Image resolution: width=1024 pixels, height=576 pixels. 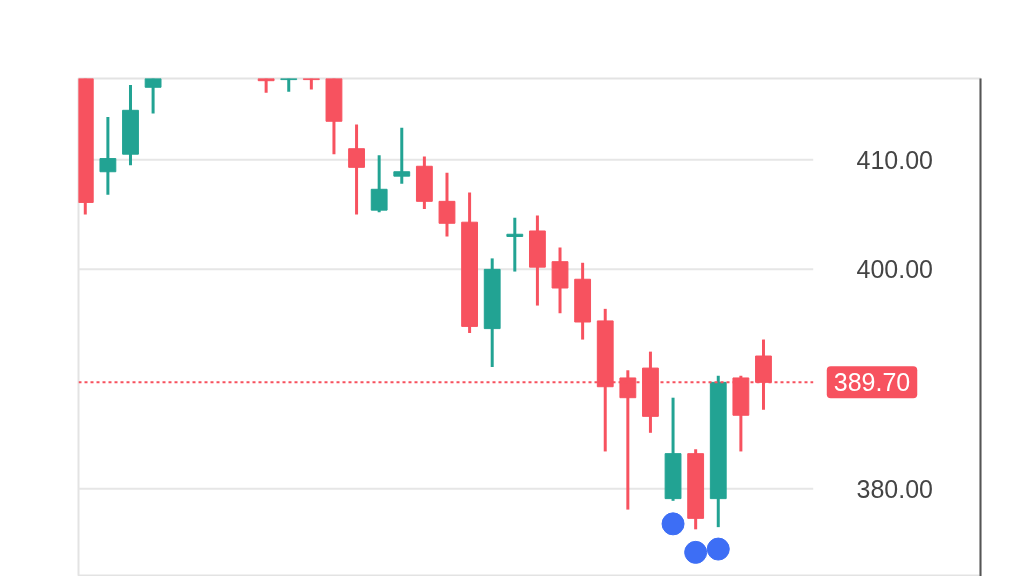 What do you see at coordinates (894, 488) in the screenshot?
I see `y-tick-label: 380.00` at bounding box center [894, 488].